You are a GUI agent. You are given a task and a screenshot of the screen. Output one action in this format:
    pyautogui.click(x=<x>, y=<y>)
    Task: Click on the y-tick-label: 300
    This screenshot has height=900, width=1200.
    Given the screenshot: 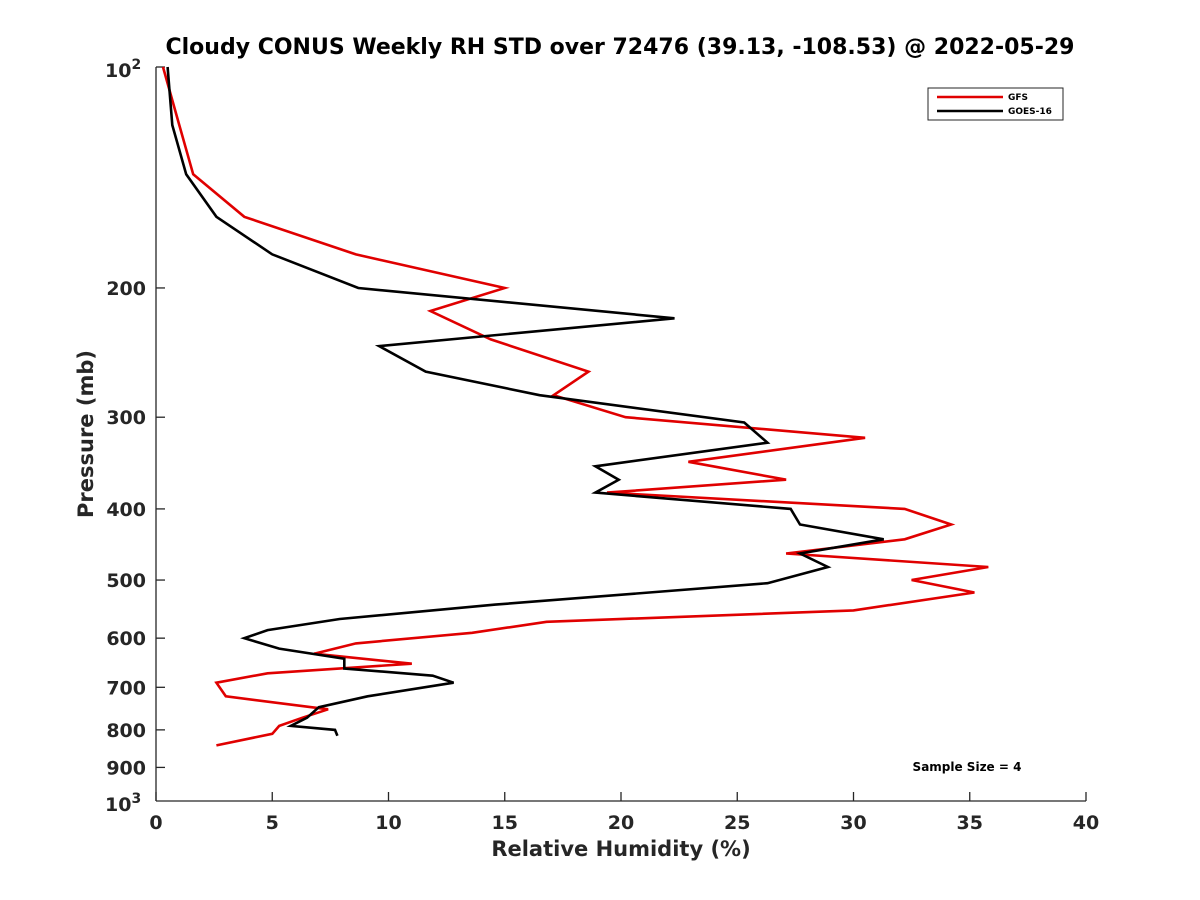 What is the action you would take?
    pyautogui.click(x=126, y=418)
    